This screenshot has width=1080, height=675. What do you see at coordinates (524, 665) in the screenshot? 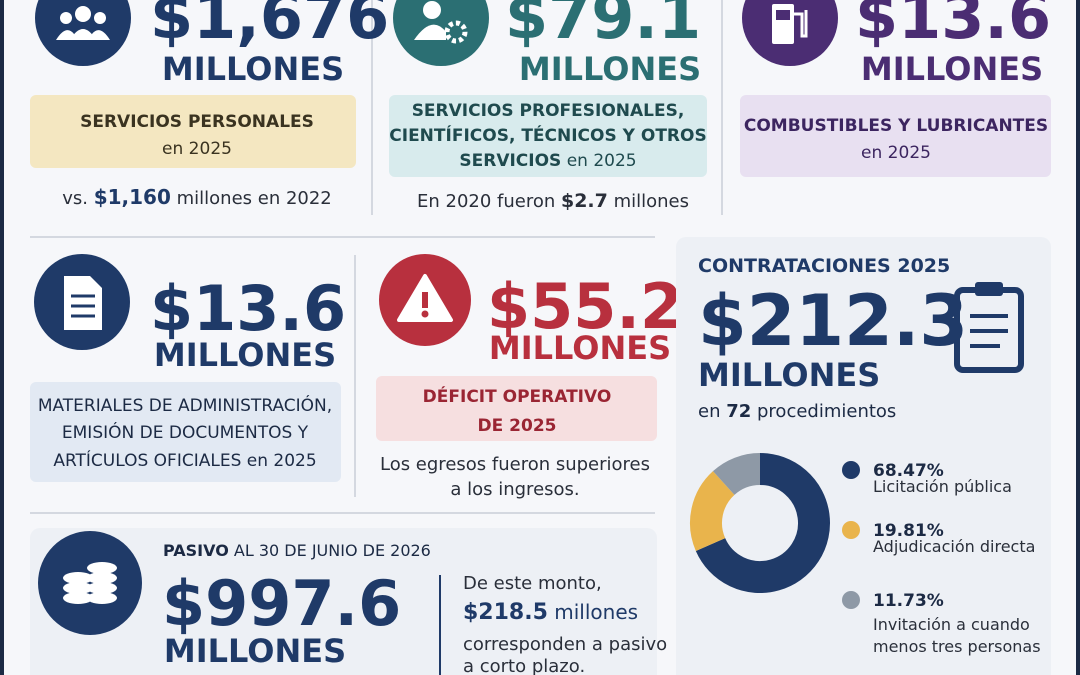
I see `note: a corto plazo.` at bounding box center [524, 665].